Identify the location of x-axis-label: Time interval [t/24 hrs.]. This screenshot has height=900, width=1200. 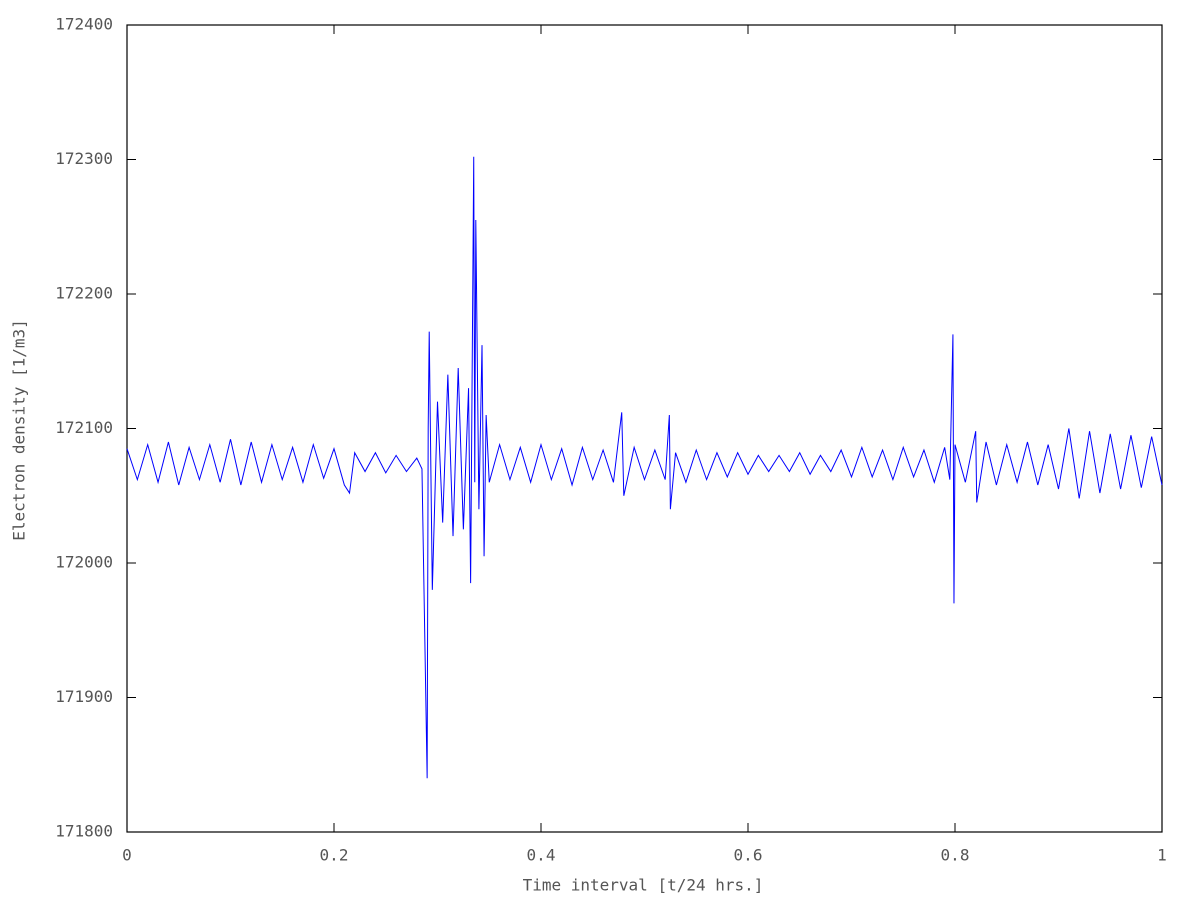
(643, 885).